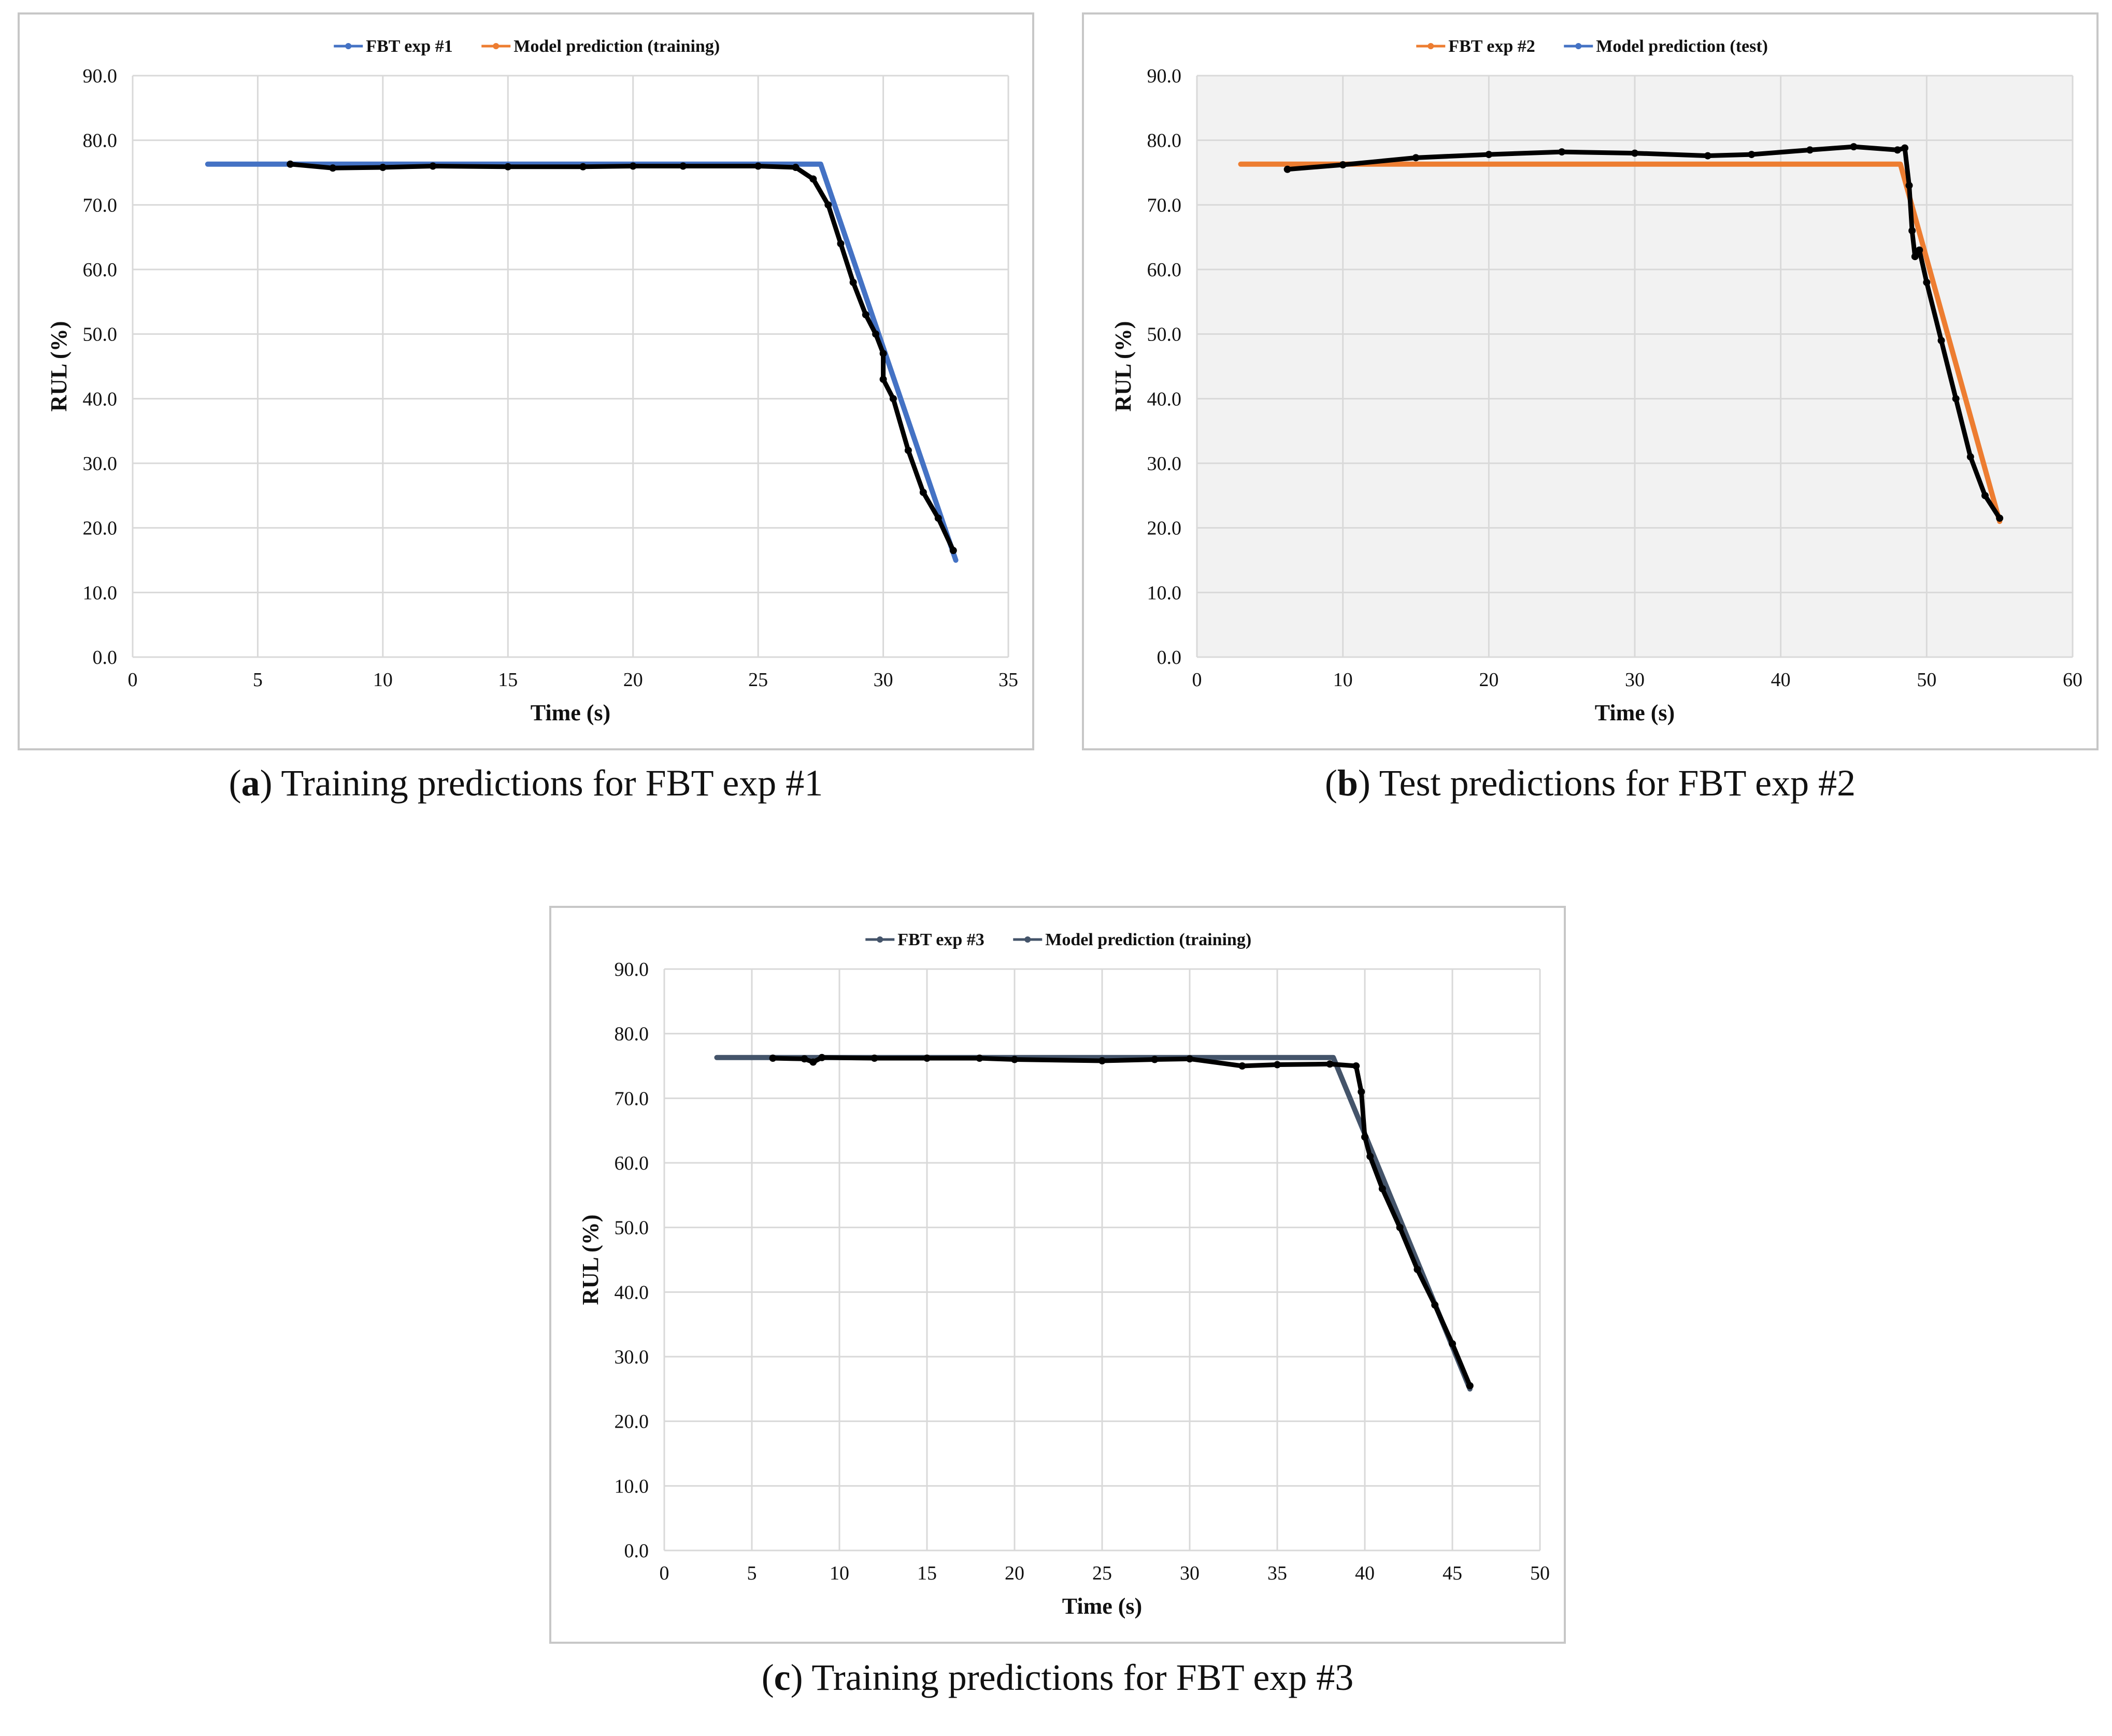 The width and height of the screenshot is (2112, 1736). I want to click on x-tick-label: 5, so click(752, 1573).